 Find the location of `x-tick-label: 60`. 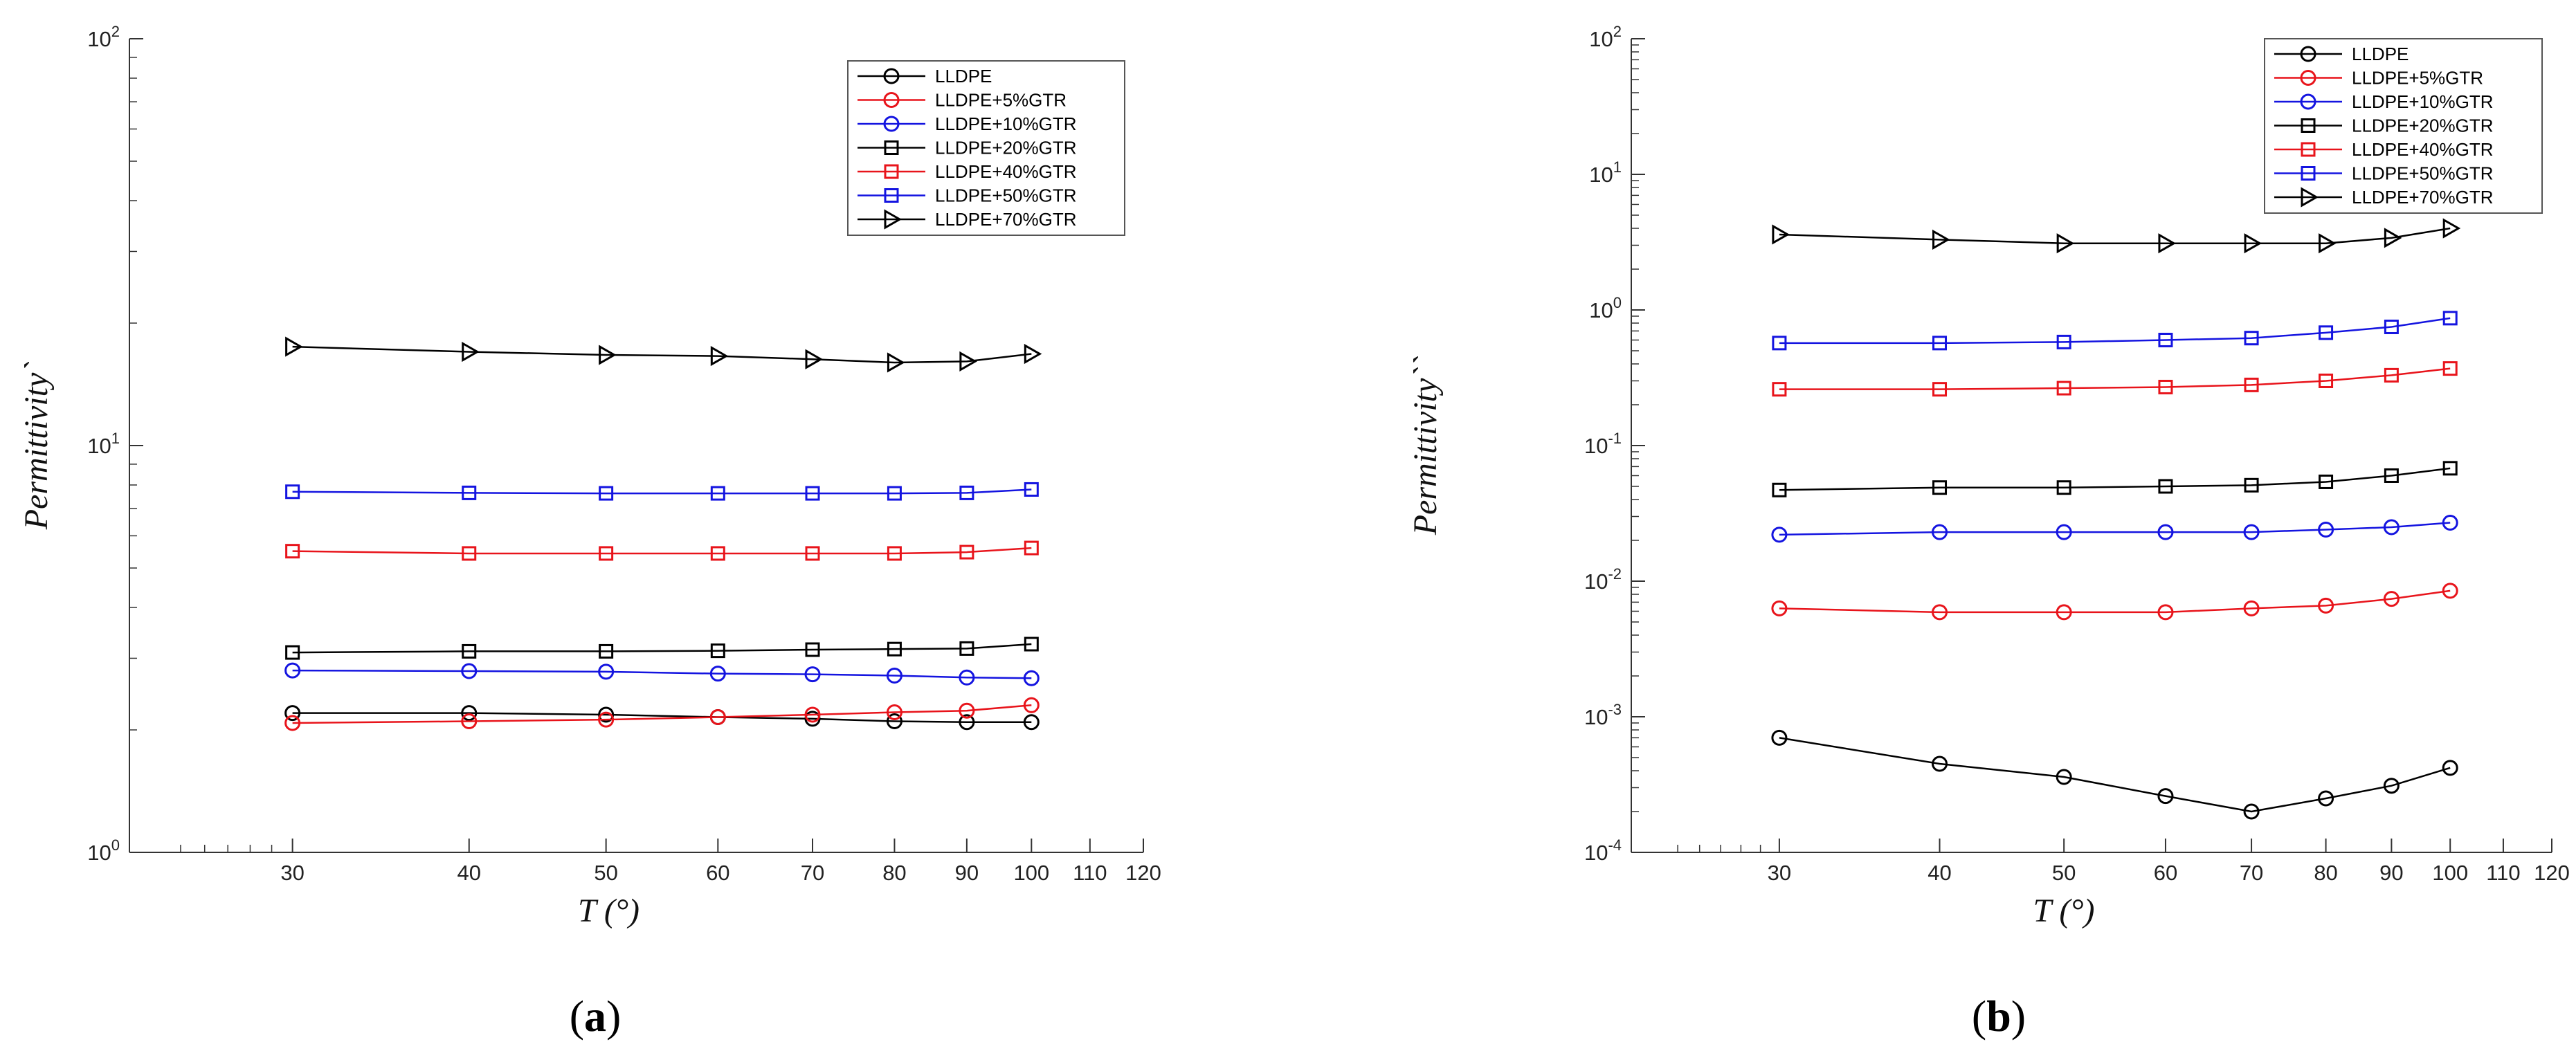

x-tick-label: 60 is located at coordinates (2165, 873).